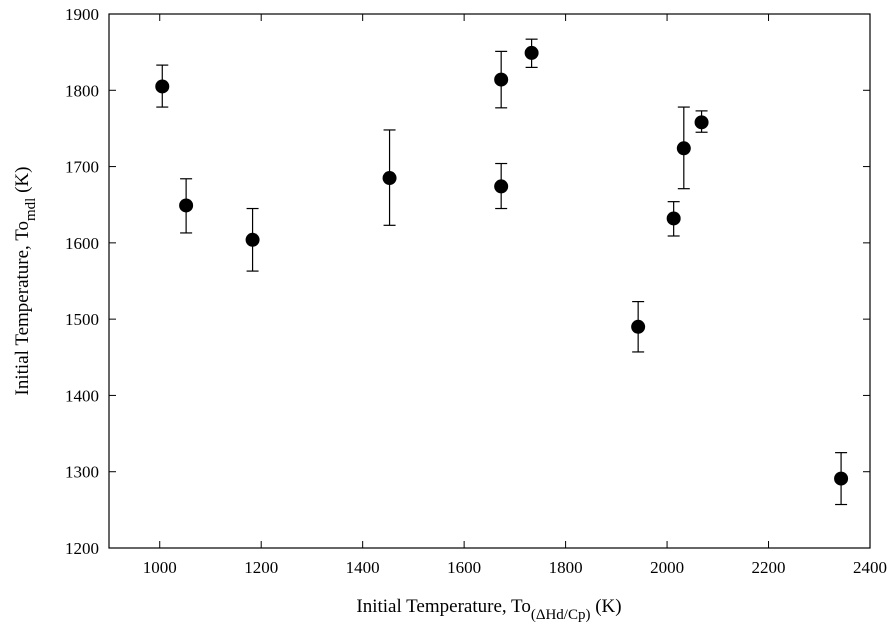 The width and height of the screenshot is (896, 631). Describe the element at coordinates (82, 472) in the screenshot. I see `y-tick-label: 1300` at that location.